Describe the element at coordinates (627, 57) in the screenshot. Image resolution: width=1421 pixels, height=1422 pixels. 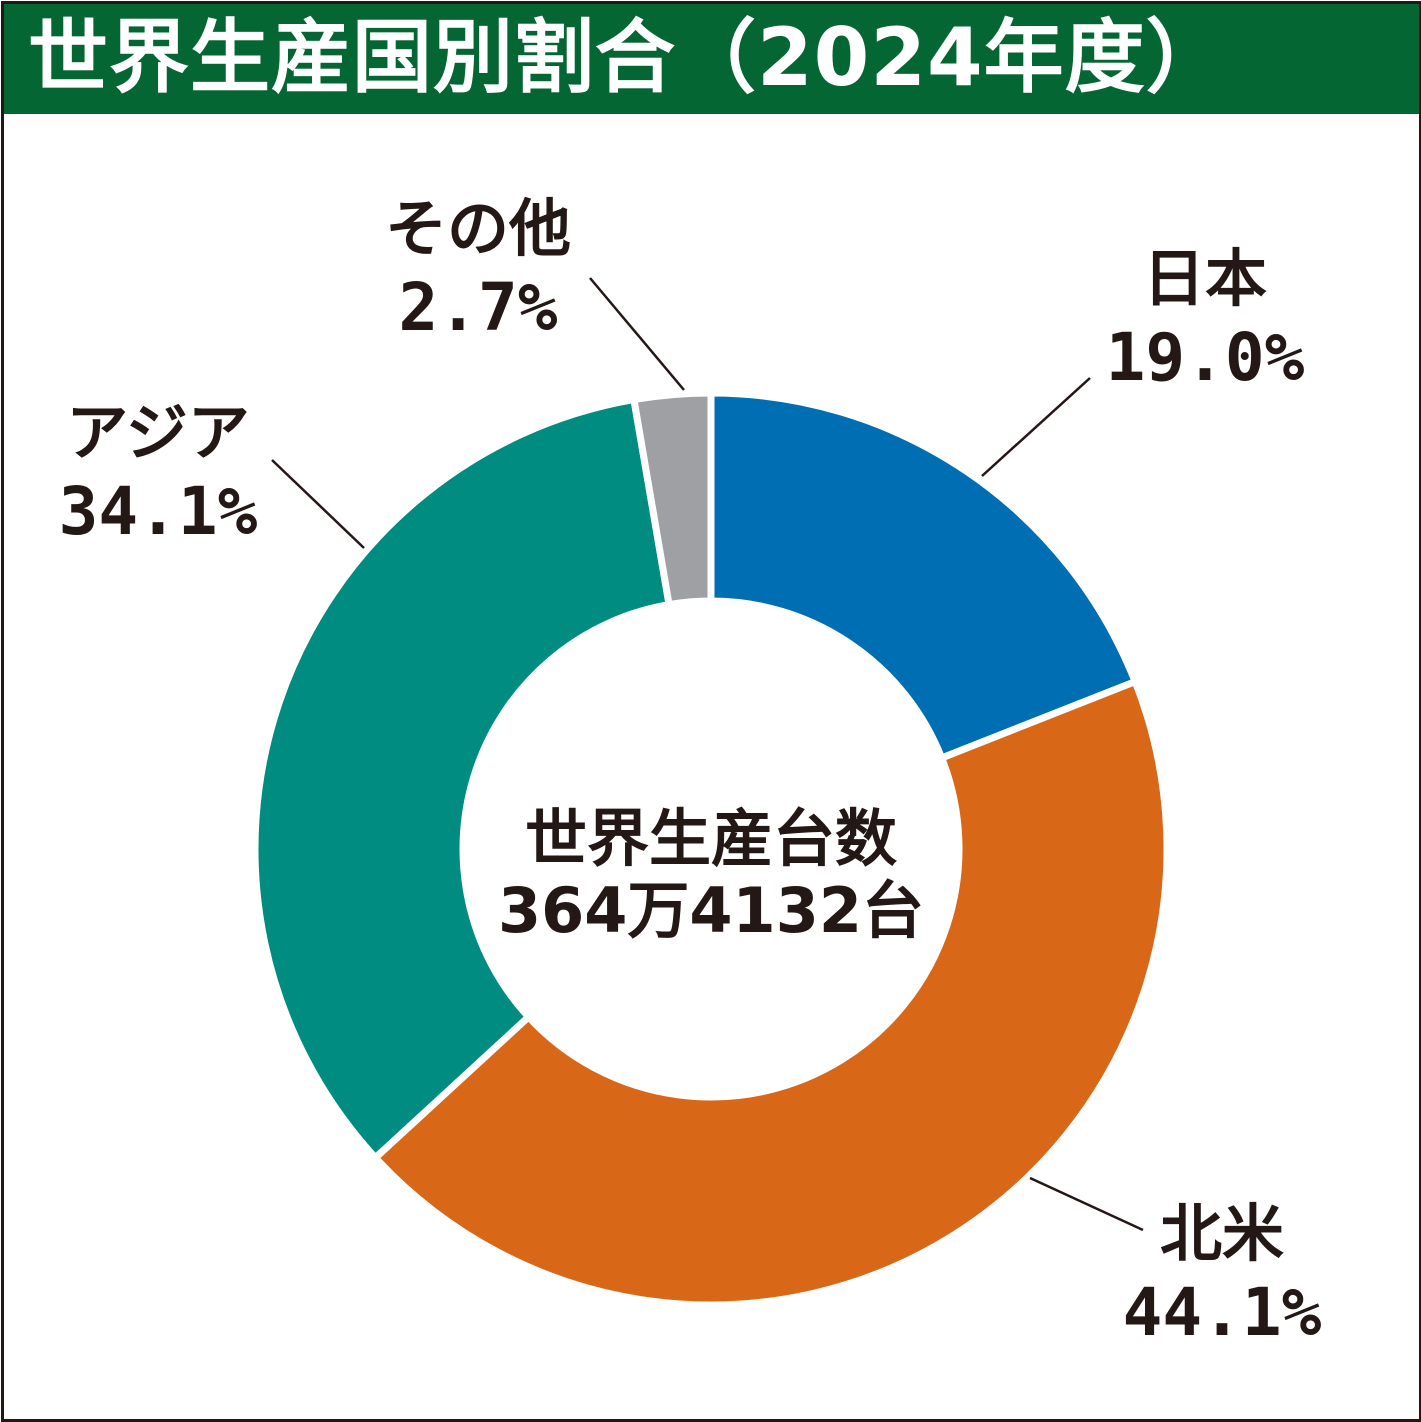
I see `chart-title: 世界生産国別割合（2024年度）` at that location.